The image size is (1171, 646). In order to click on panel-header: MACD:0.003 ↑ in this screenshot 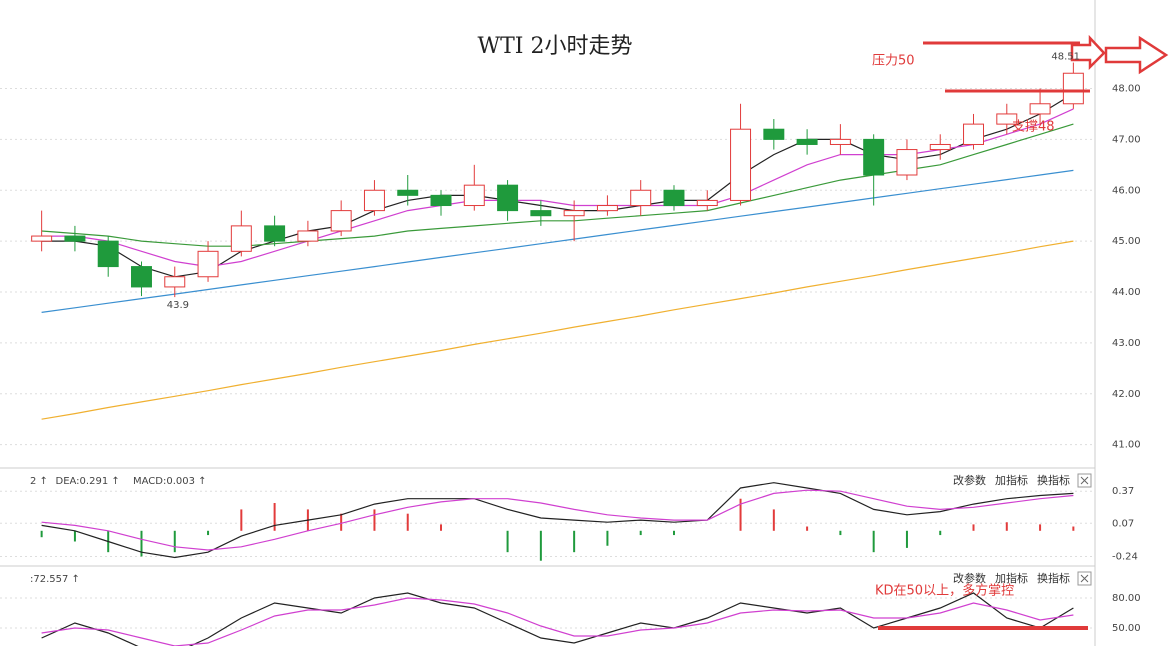, I will do `click(170, 481)`.